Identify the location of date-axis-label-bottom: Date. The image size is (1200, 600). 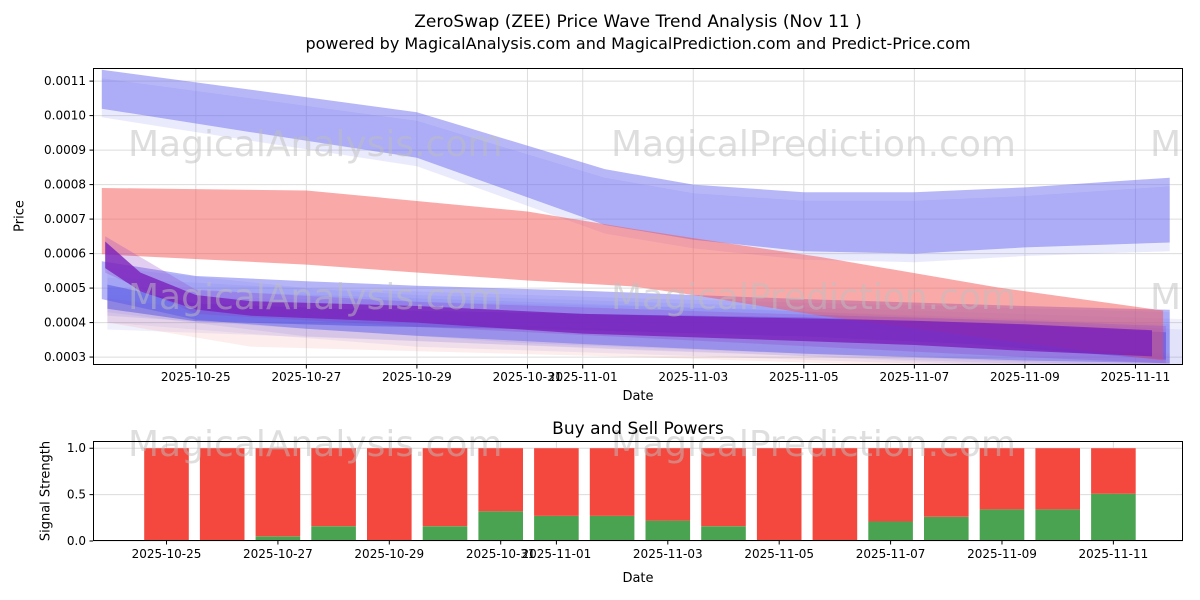
(638, 578).